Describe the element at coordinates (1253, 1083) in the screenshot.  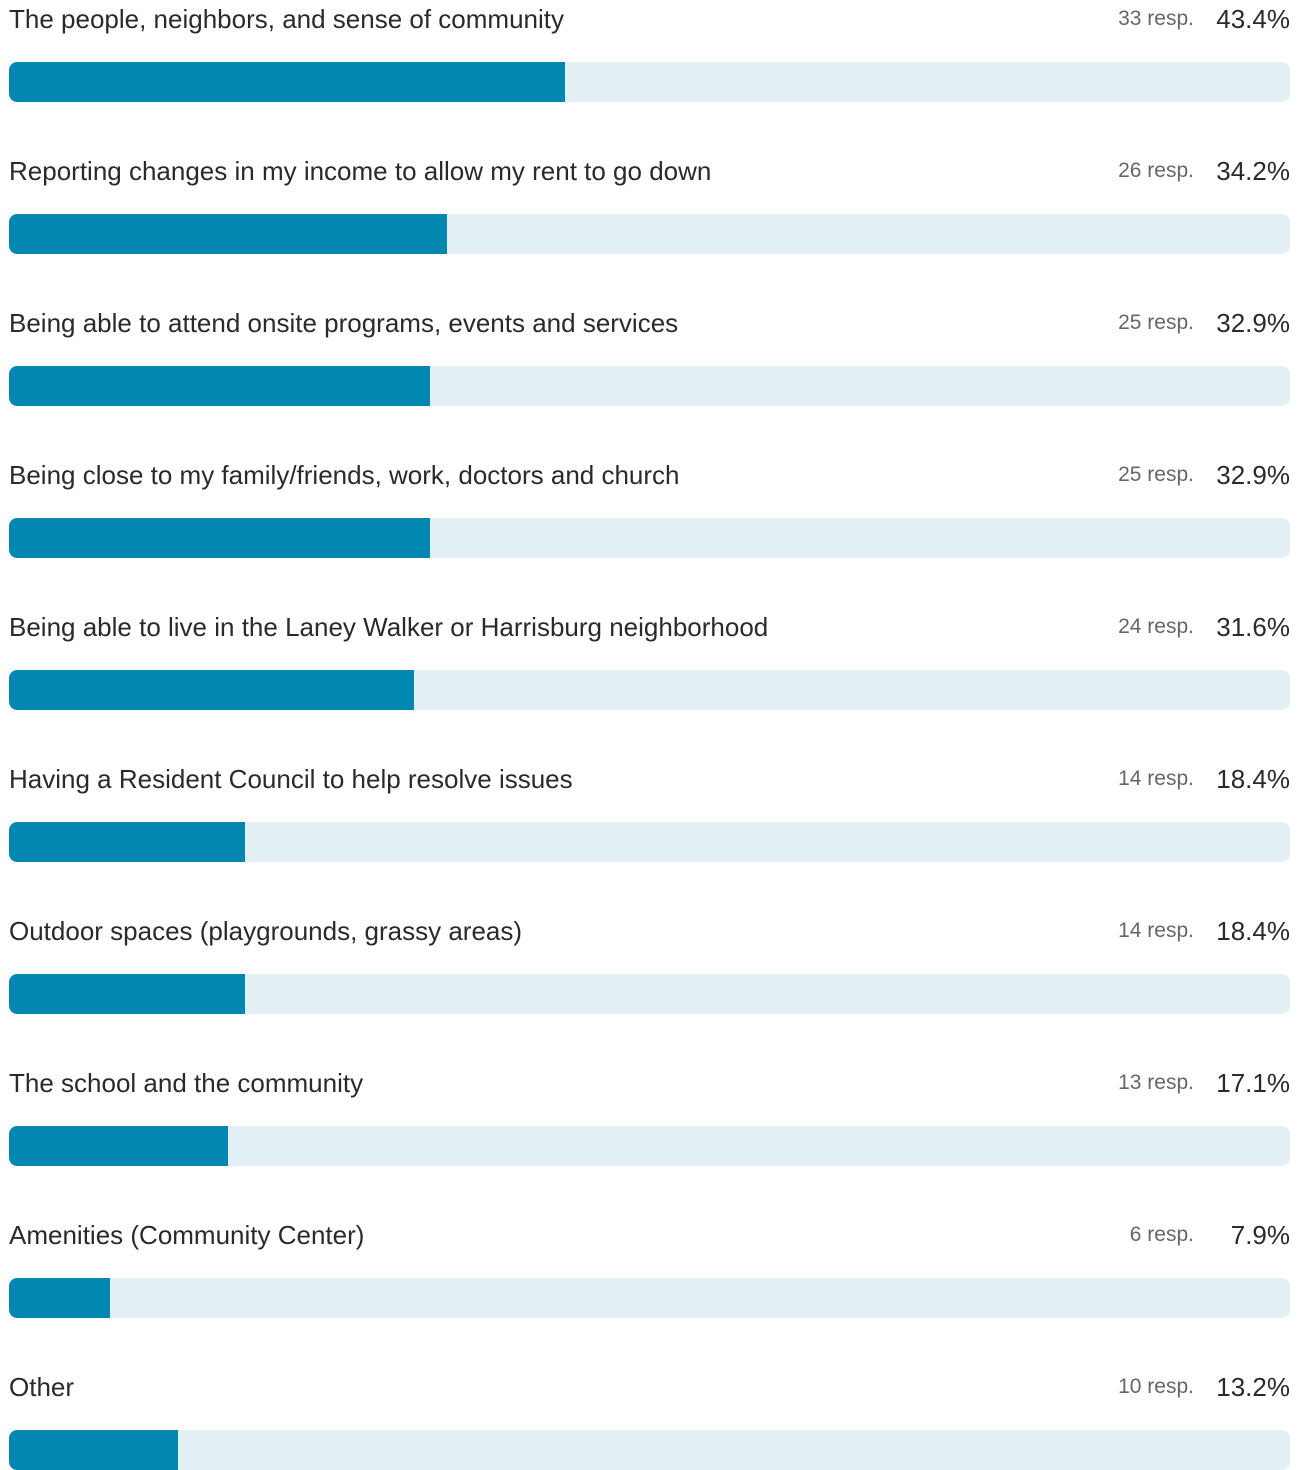
I see `percent-label: 17.1%` at that location.